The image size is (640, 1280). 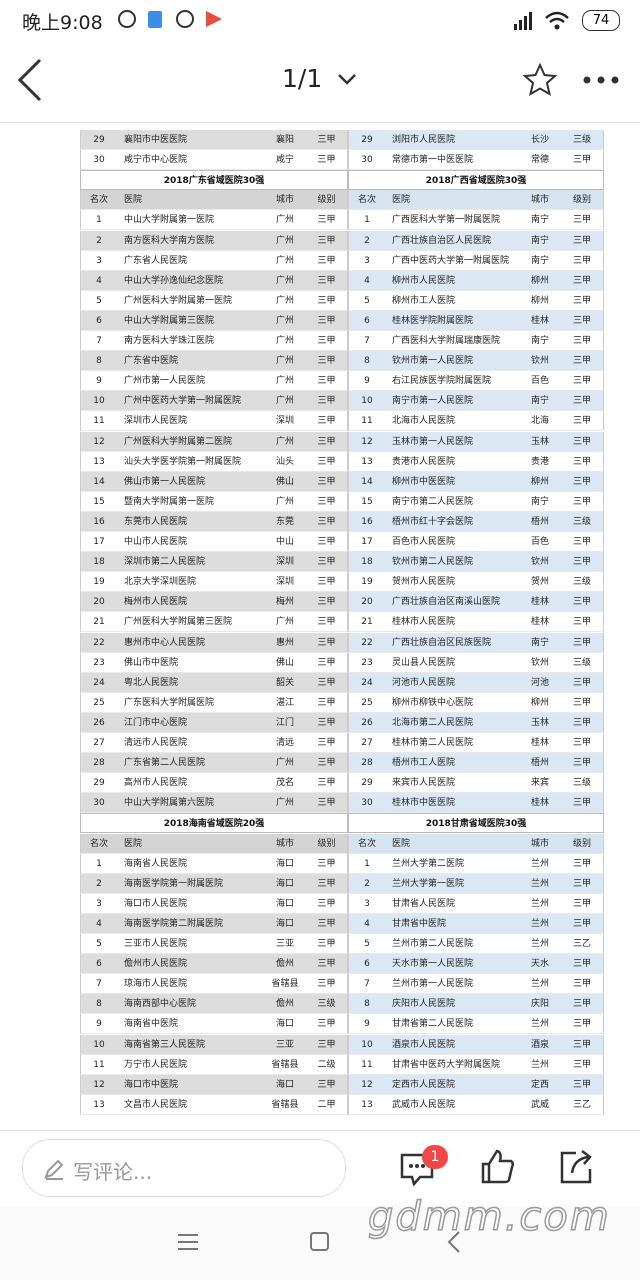 I want to click on city: 襄阳, so click(x=284, y=140).